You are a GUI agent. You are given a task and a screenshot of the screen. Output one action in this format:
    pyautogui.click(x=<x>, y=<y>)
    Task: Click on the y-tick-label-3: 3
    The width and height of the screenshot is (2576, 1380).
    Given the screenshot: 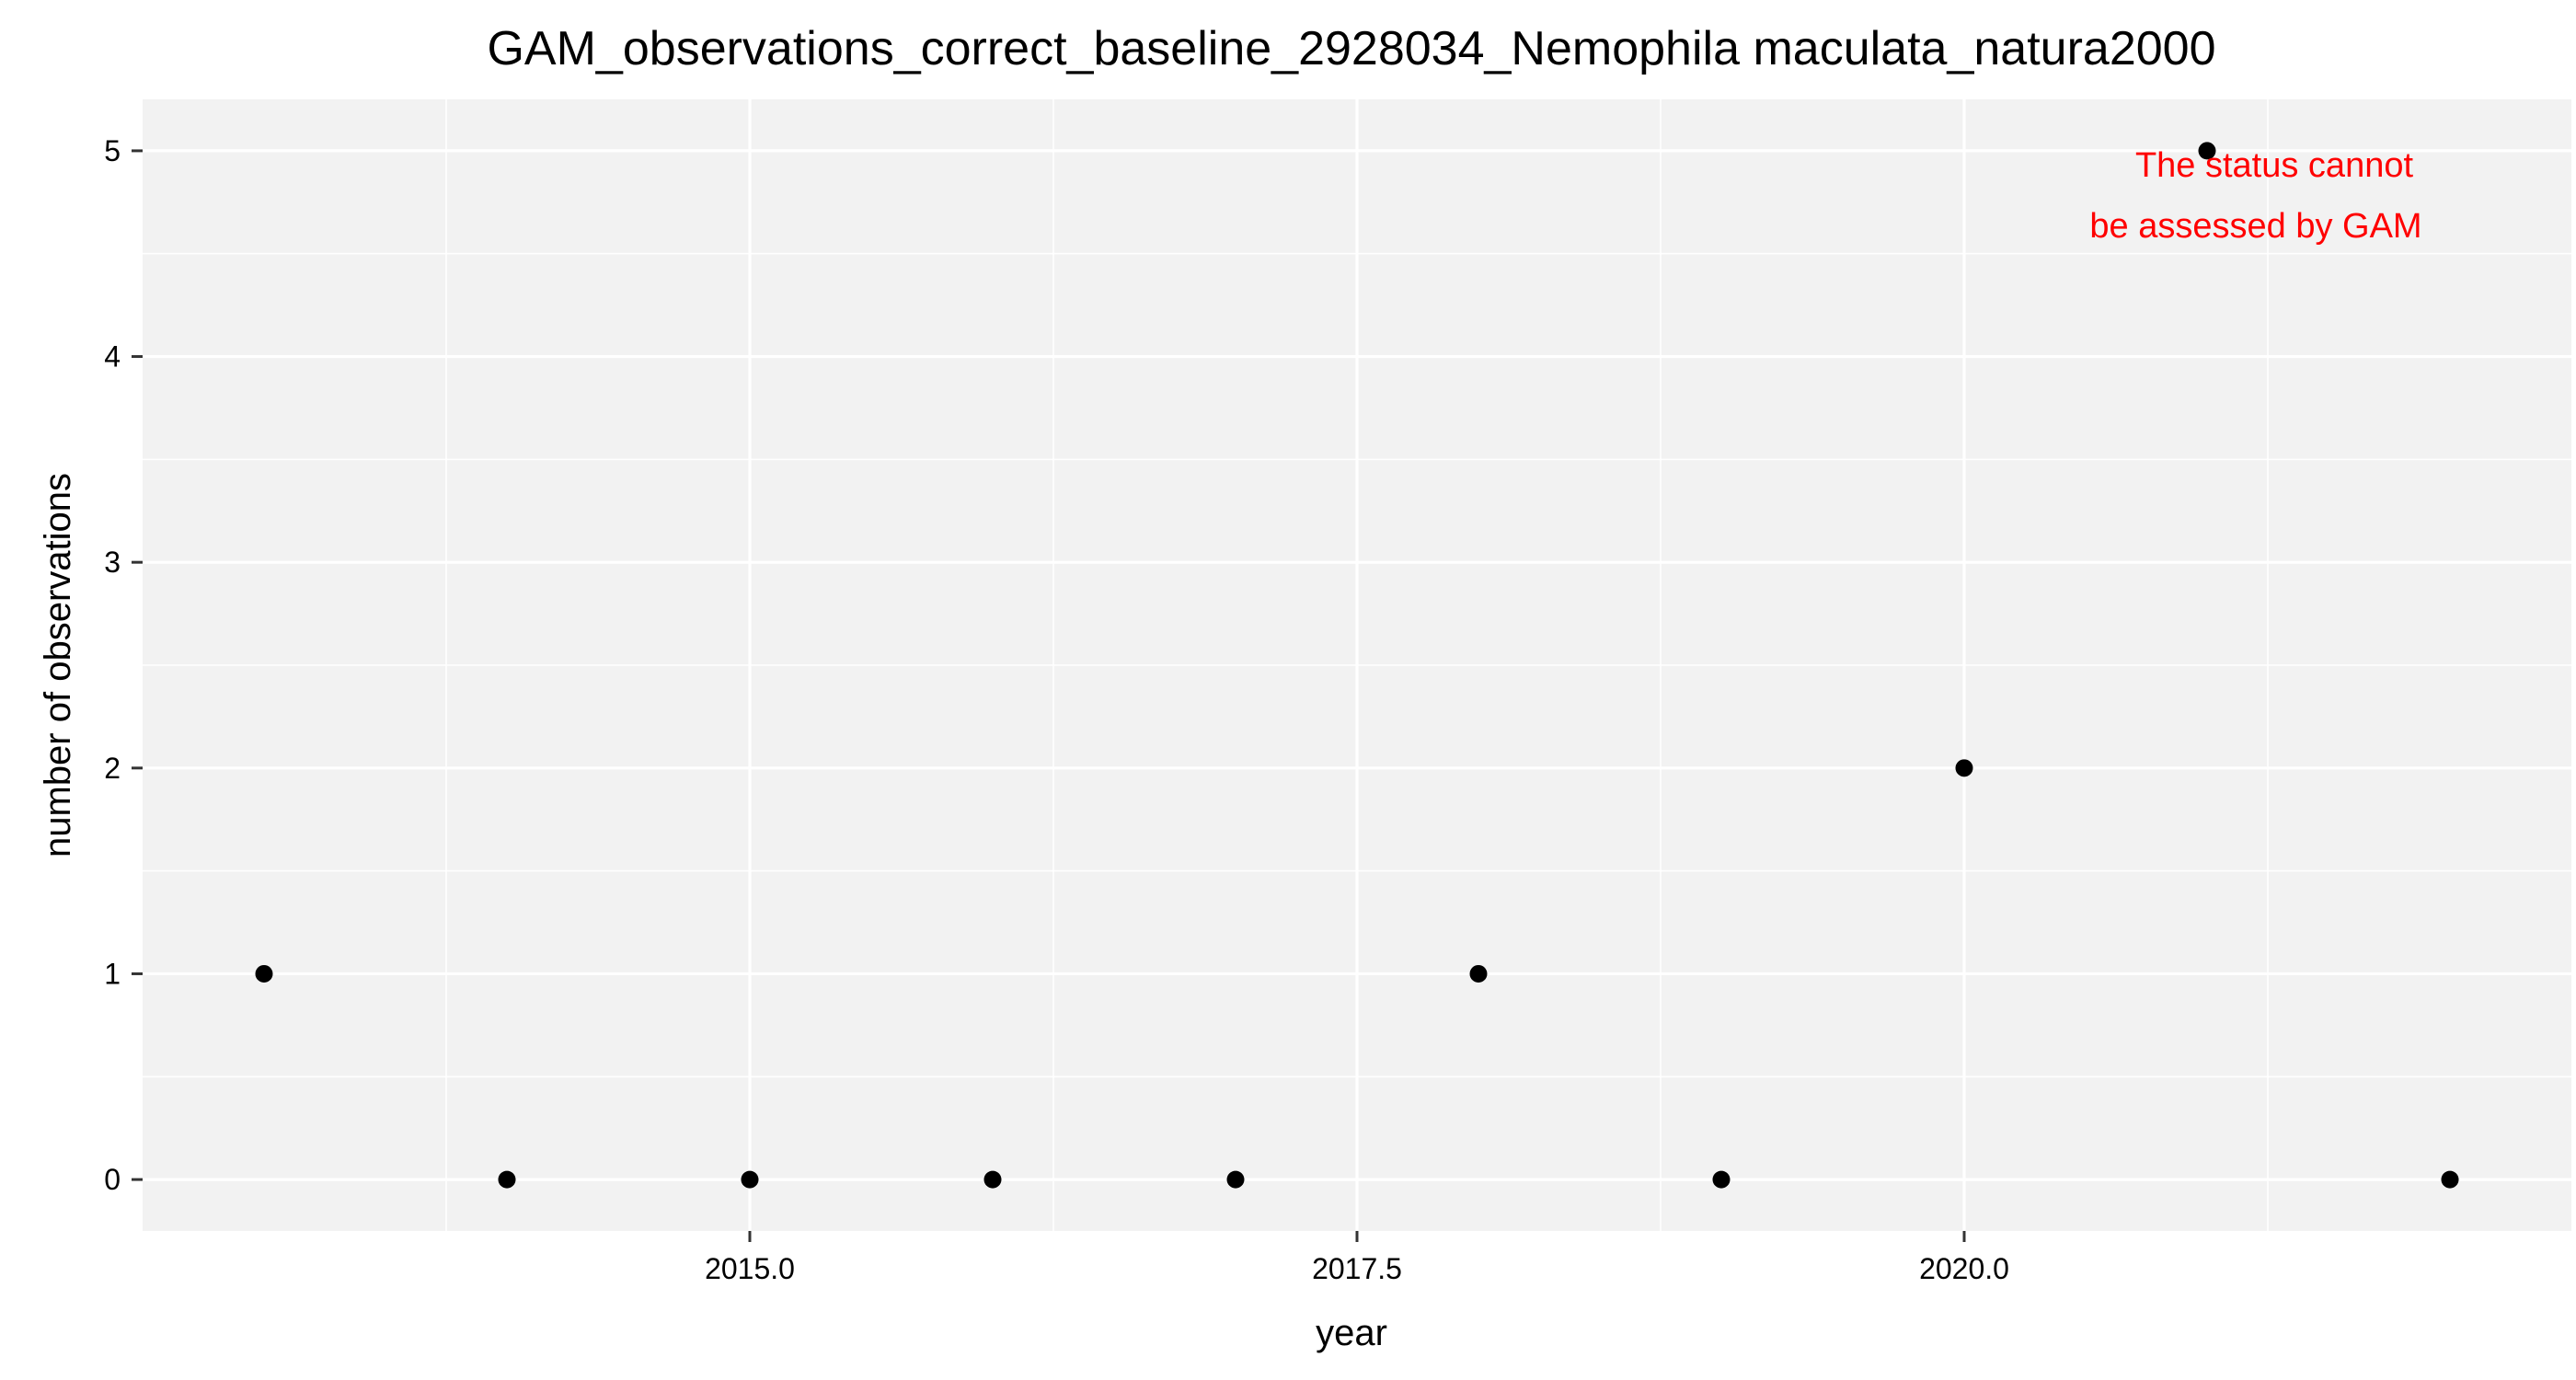 What is the action you would take?
    pyautogui.click(x=112, y=562)
    